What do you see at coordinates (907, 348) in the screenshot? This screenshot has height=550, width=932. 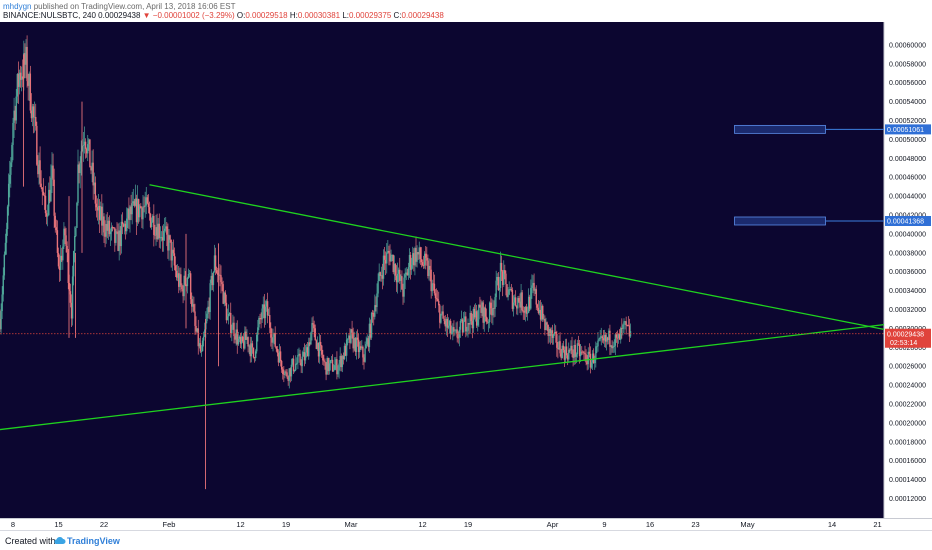 I see `price-tick-label: 0.00028000` at bounding box center [907, 348].